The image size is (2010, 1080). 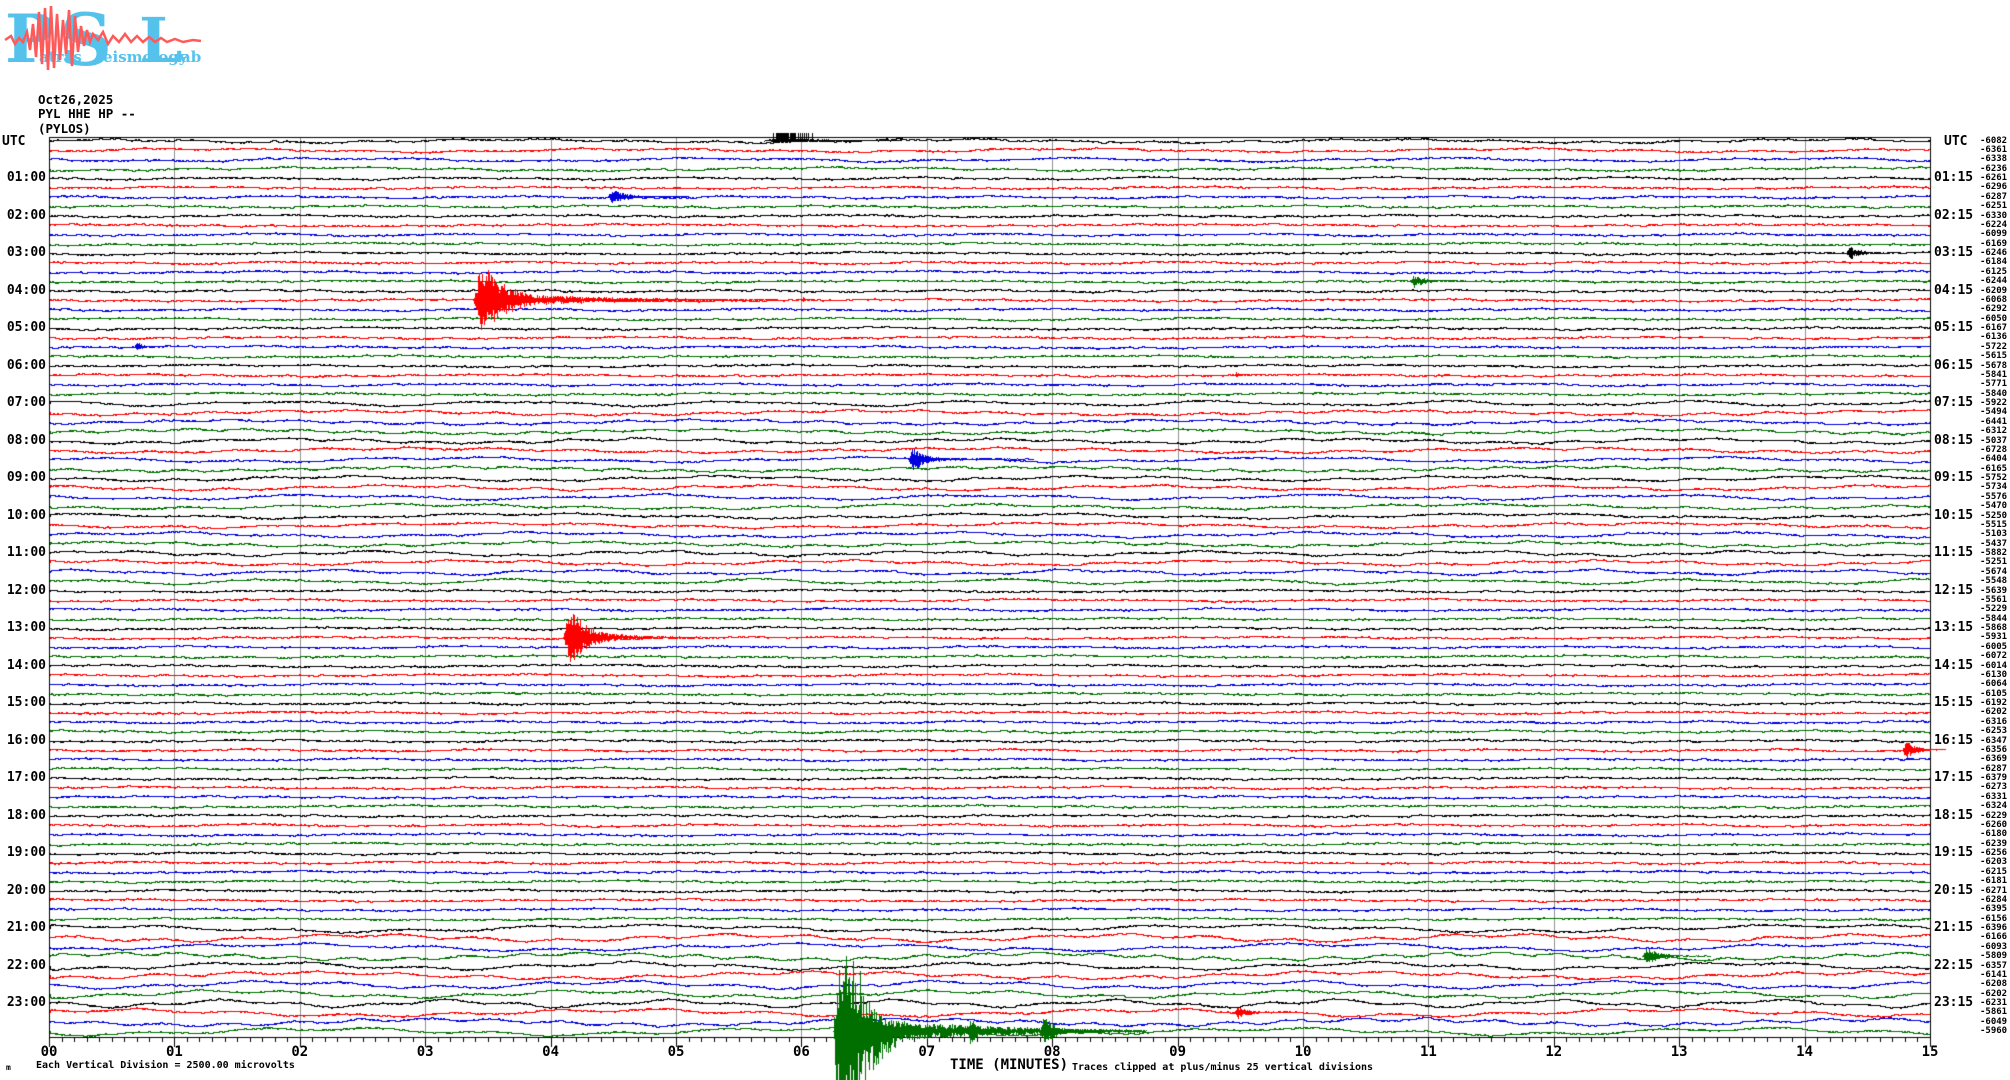 What do you see at coordinates (1994, 749) in the screenshot?
I see `offset-value: -6356` at bounding box center [1994, 749].